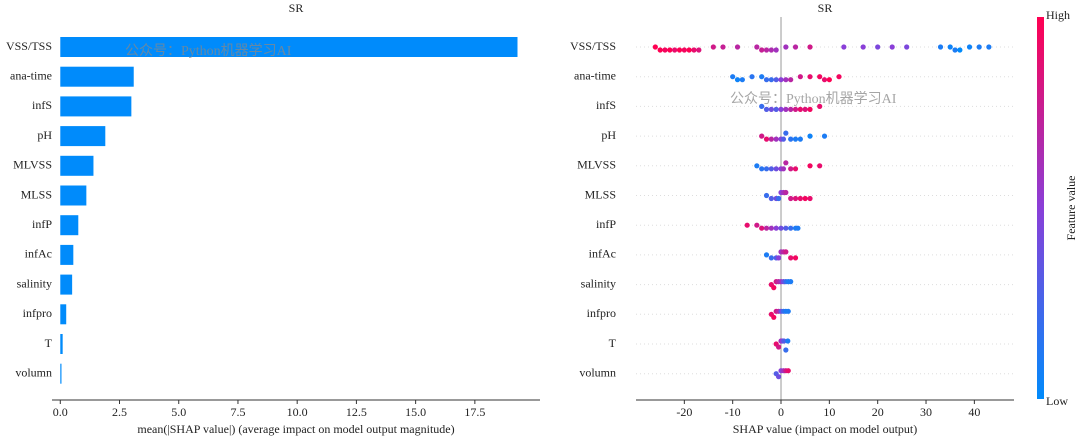 The height and width of the screenshot is (439, 1080). I want to click on category-label: MLSS, so click(36, 194).